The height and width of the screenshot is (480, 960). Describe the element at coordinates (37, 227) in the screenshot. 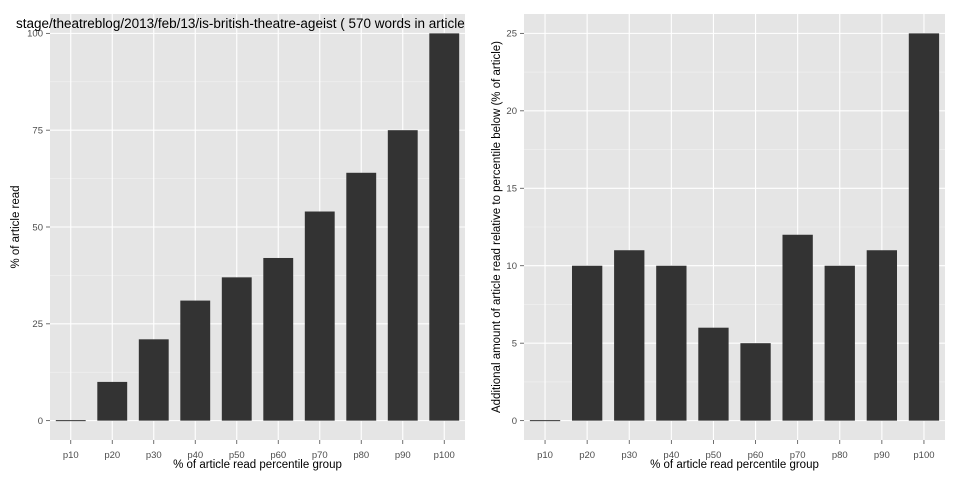

I see `y-tick-label: 50` at that location.